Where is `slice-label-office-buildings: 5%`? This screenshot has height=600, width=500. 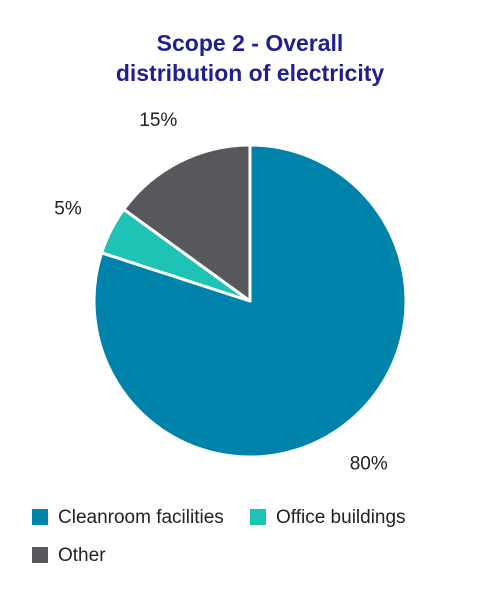
slice-label-office-buildings: 5% is located at coordinates (68, 208).